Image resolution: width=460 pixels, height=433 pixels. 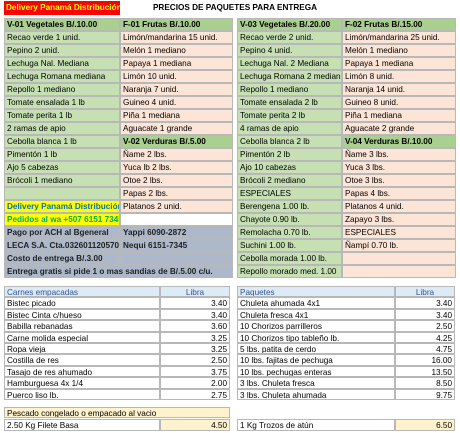 What do you see at coordinates (289, 24) in the screenshot?
I see `package-header: V-03 Vegetales B/.20.00` at bounding box center [289, 24].